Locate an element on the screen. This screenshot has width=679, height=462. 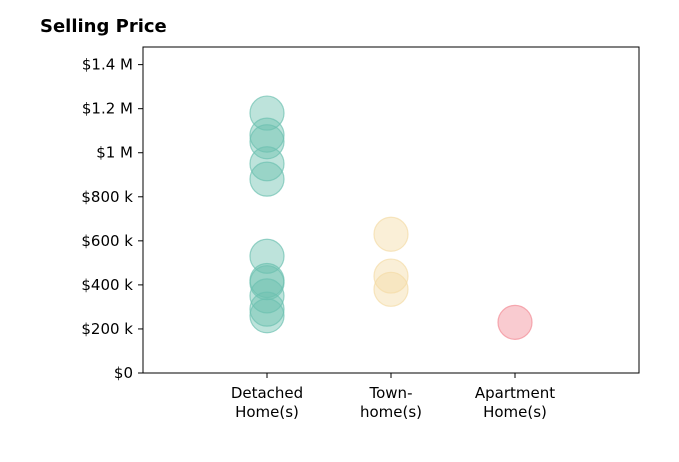
y-tick-label: $400 k is located at coordinates (107, 285).